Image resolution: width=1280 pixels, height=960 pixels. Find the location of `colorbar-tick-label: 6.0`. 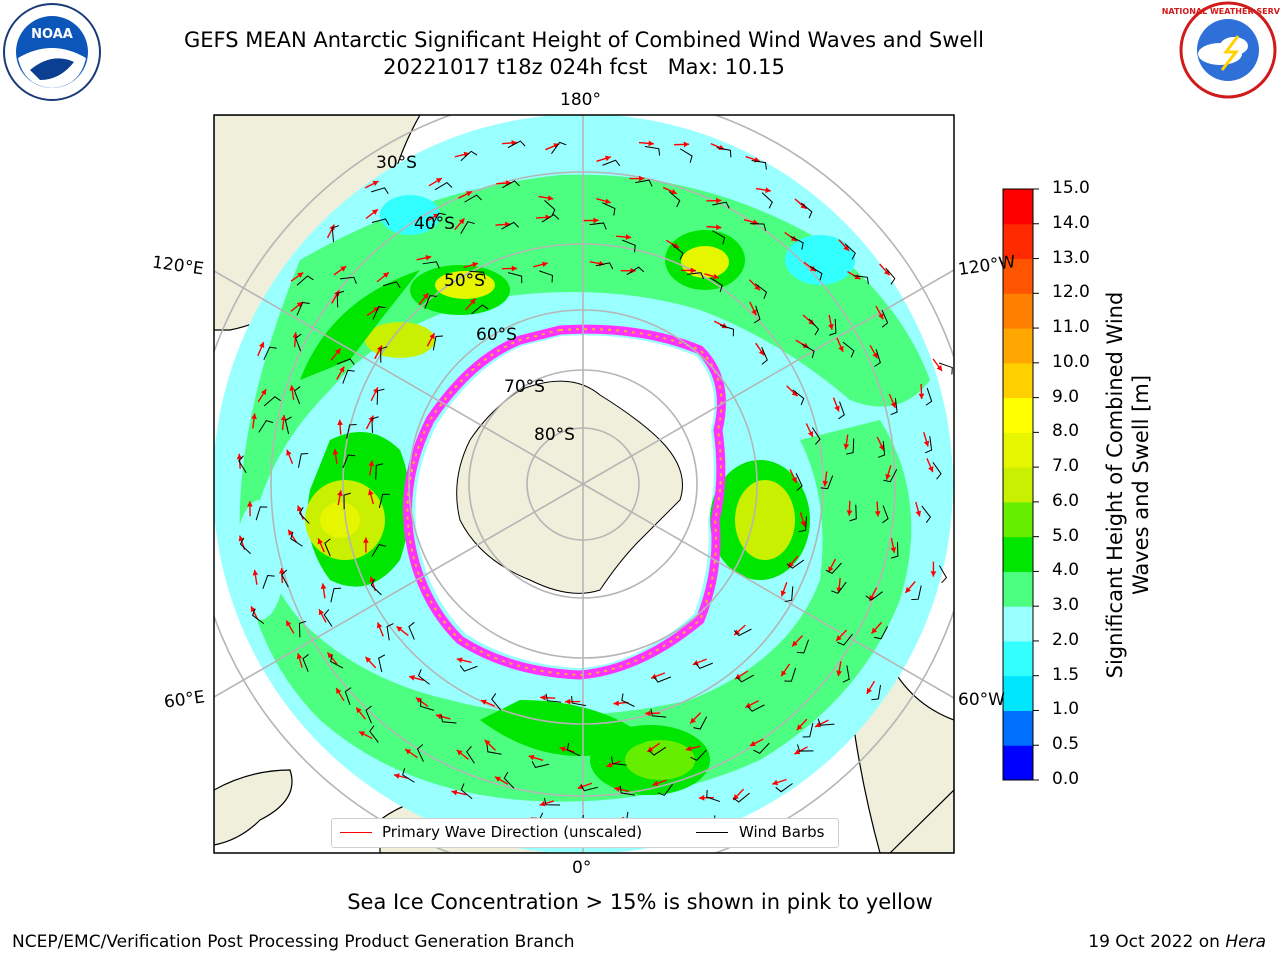

colorbar-tick-label: 6.0 is located at coordinates (1066, 500).